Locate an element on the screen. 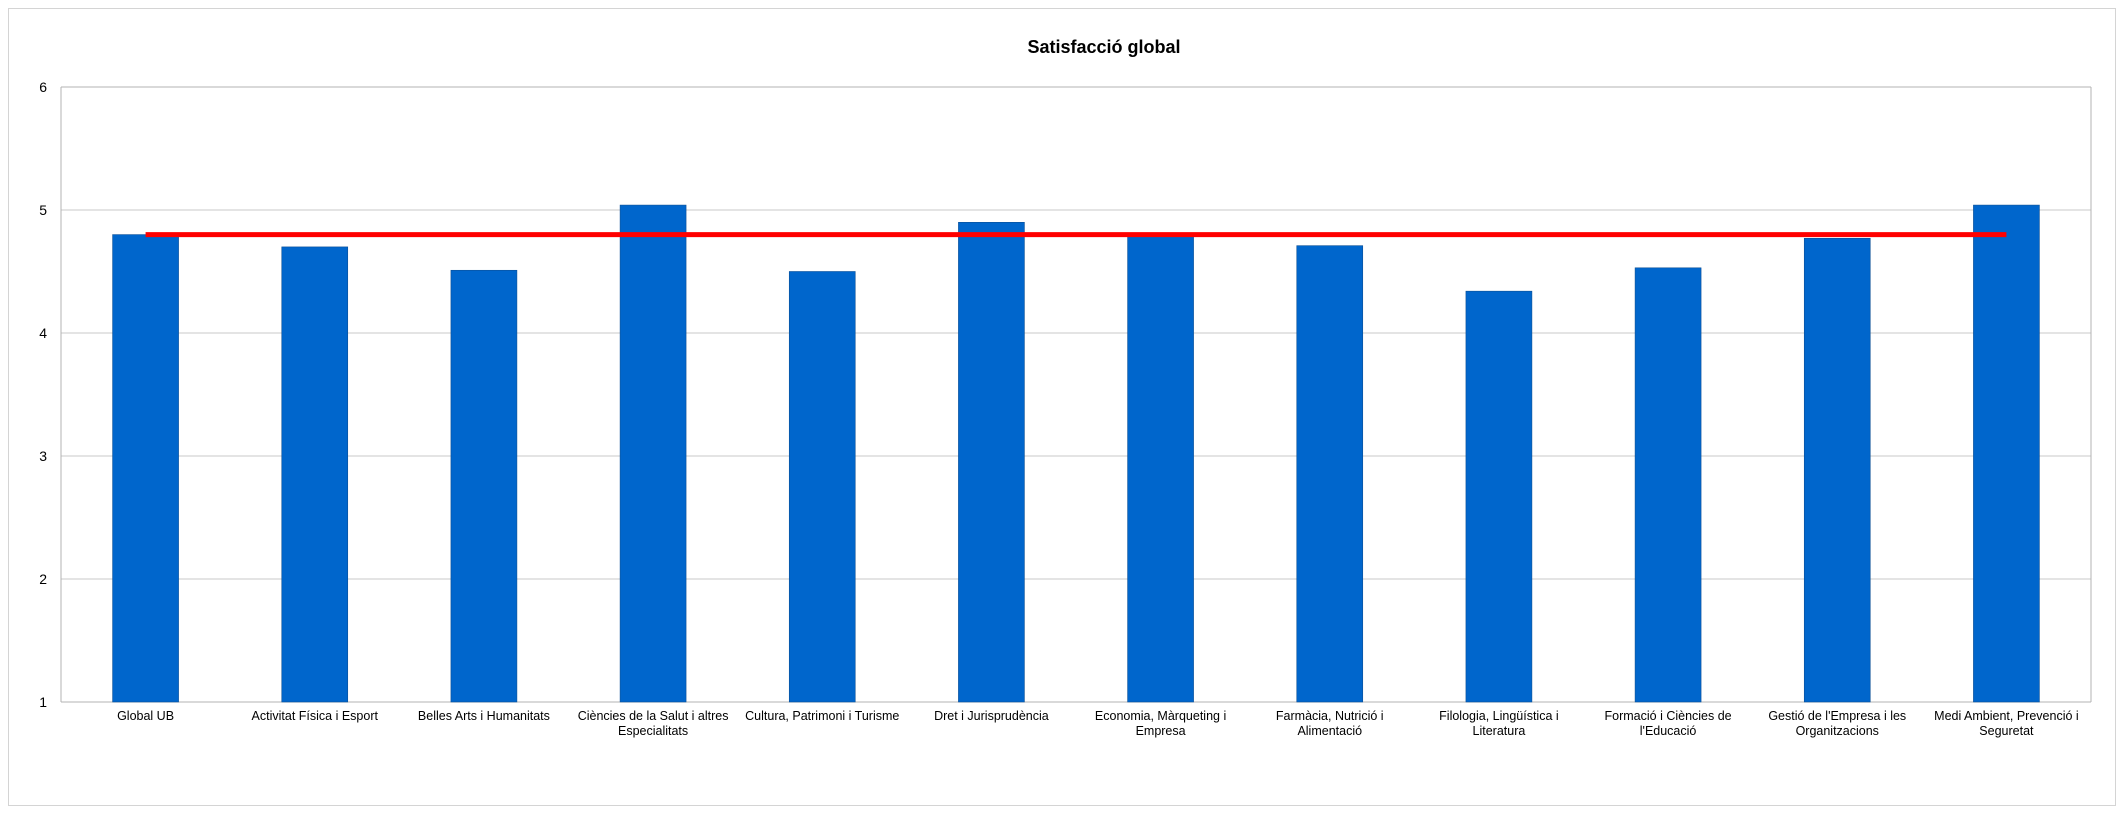 The width and height of the screenshot is (2126, 814). y-tick-label: 2 is located at coordinates (43, 579).